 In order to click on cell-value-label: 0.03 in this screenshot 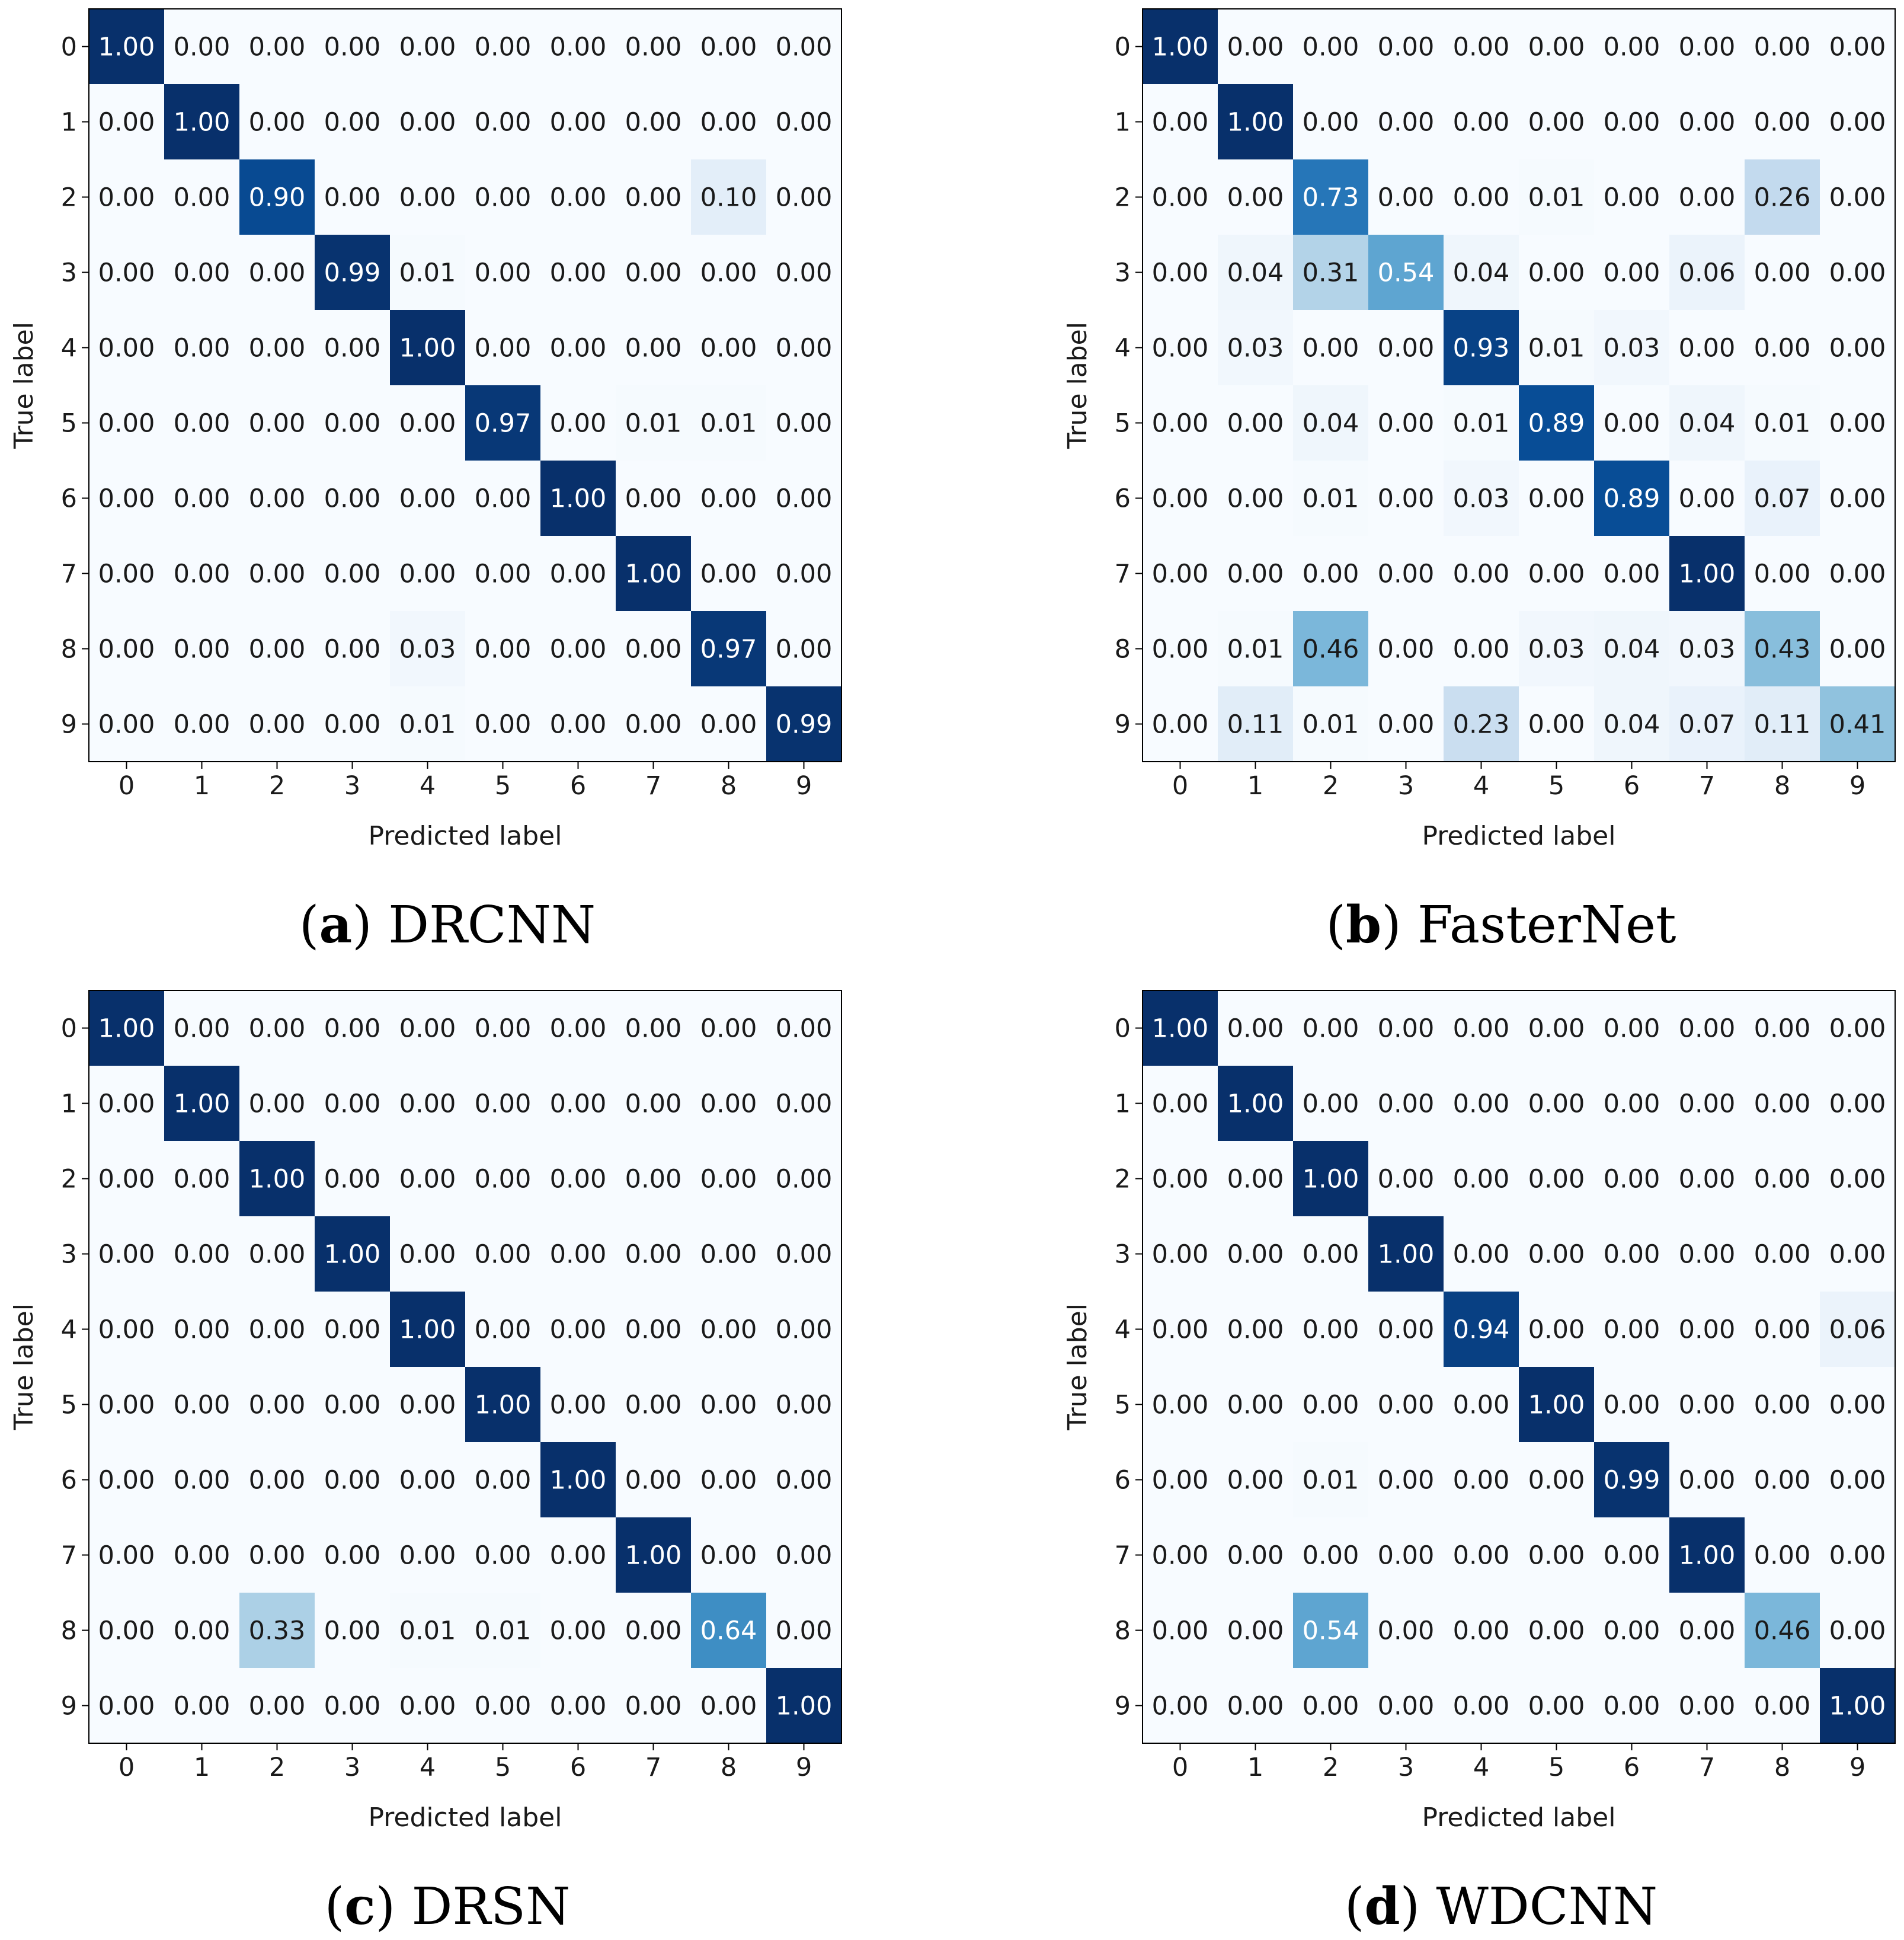, I will do `click(1632, 348)`.